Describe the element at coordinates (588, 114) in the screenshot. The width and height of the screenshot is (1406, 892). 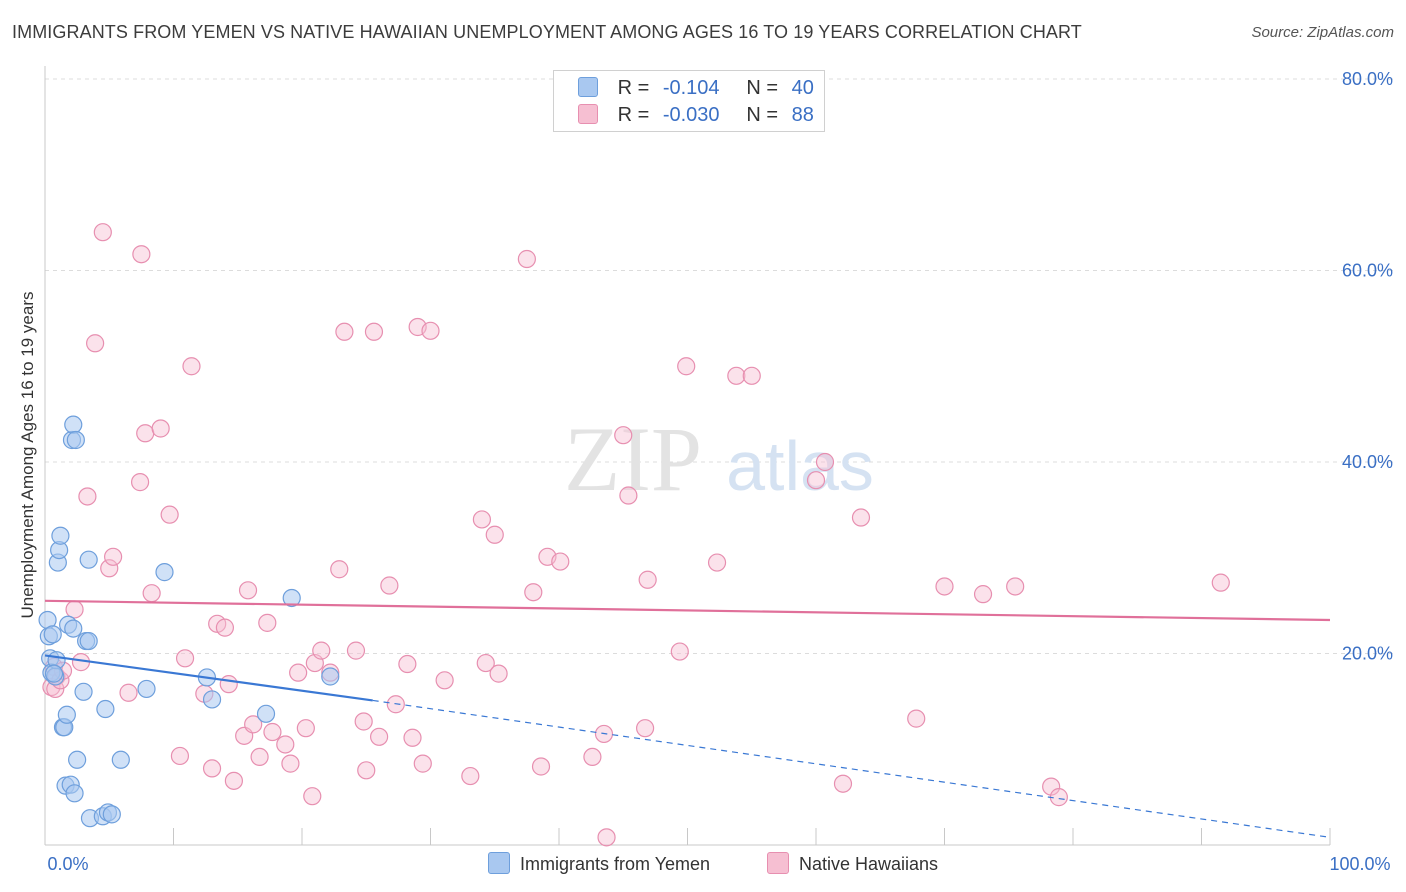
I see `legend-swatch-hawaiians` at that location.